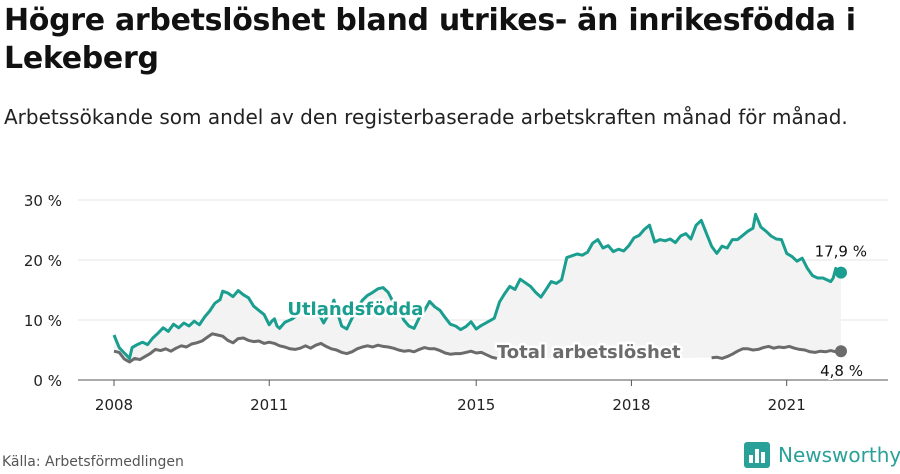 The width and height of the screenshot is (900, 474). What do you see at coordinates (355, 309) in the screenshot?
I see `series-label-utlandsfodda: Utlandsfödda` at bounding box center [355, 309].